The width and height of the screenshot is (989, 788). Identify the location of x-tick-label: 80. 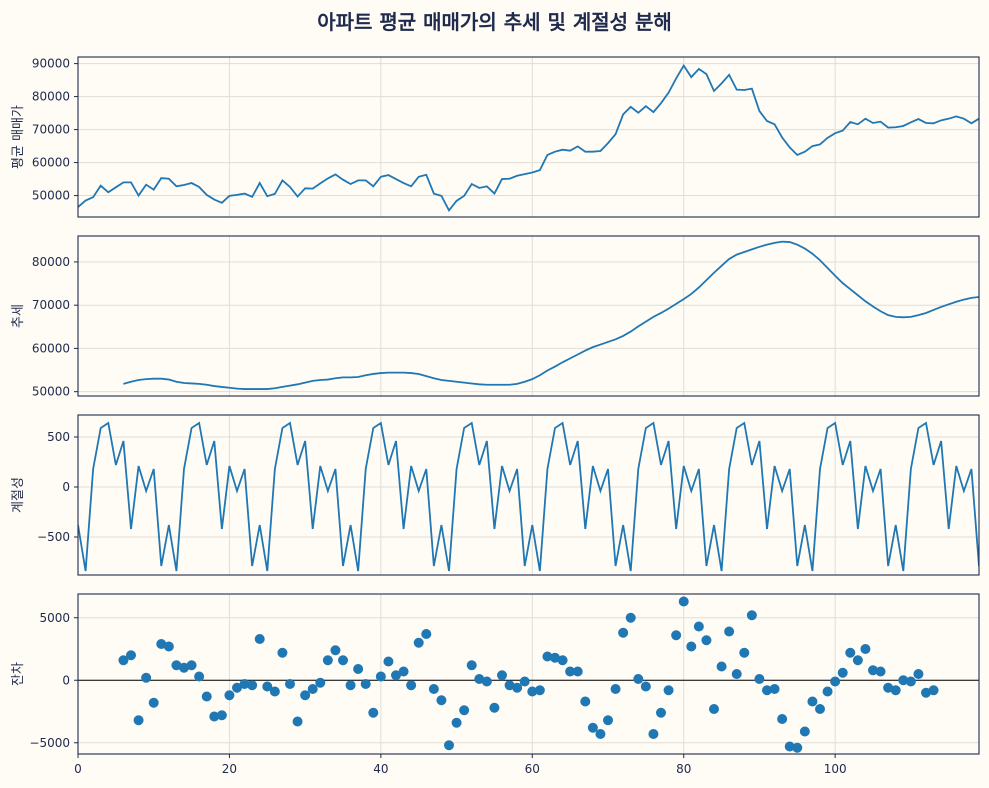
(683, 769).